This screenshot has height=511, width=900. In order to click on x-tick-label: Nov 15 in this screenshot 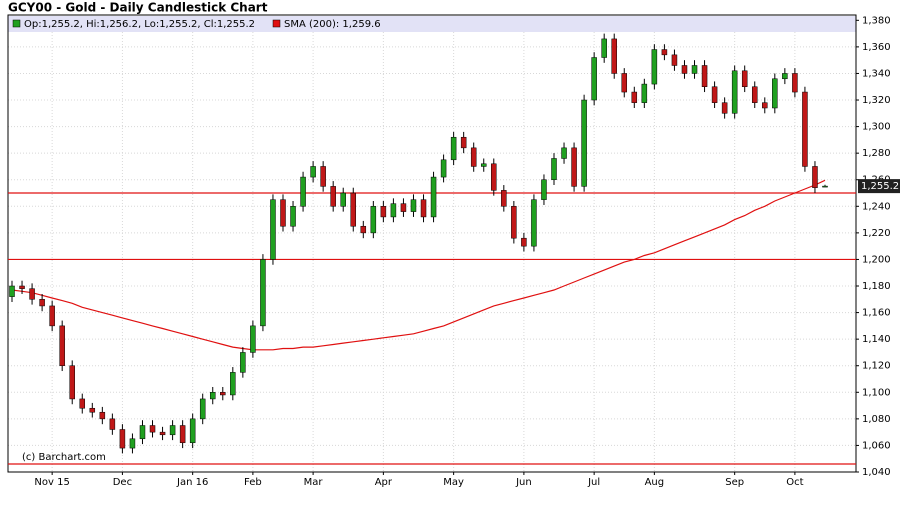, I will do `click(51, 482)`.